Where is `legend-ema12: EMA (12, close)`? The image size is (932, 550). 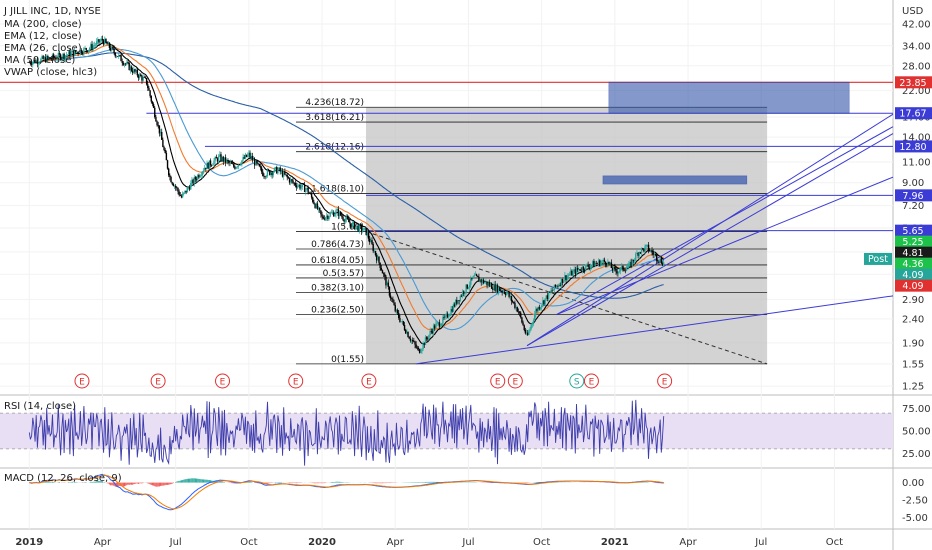
legend-ema12: EMA (12, close) is located at coordinates (43, 36).